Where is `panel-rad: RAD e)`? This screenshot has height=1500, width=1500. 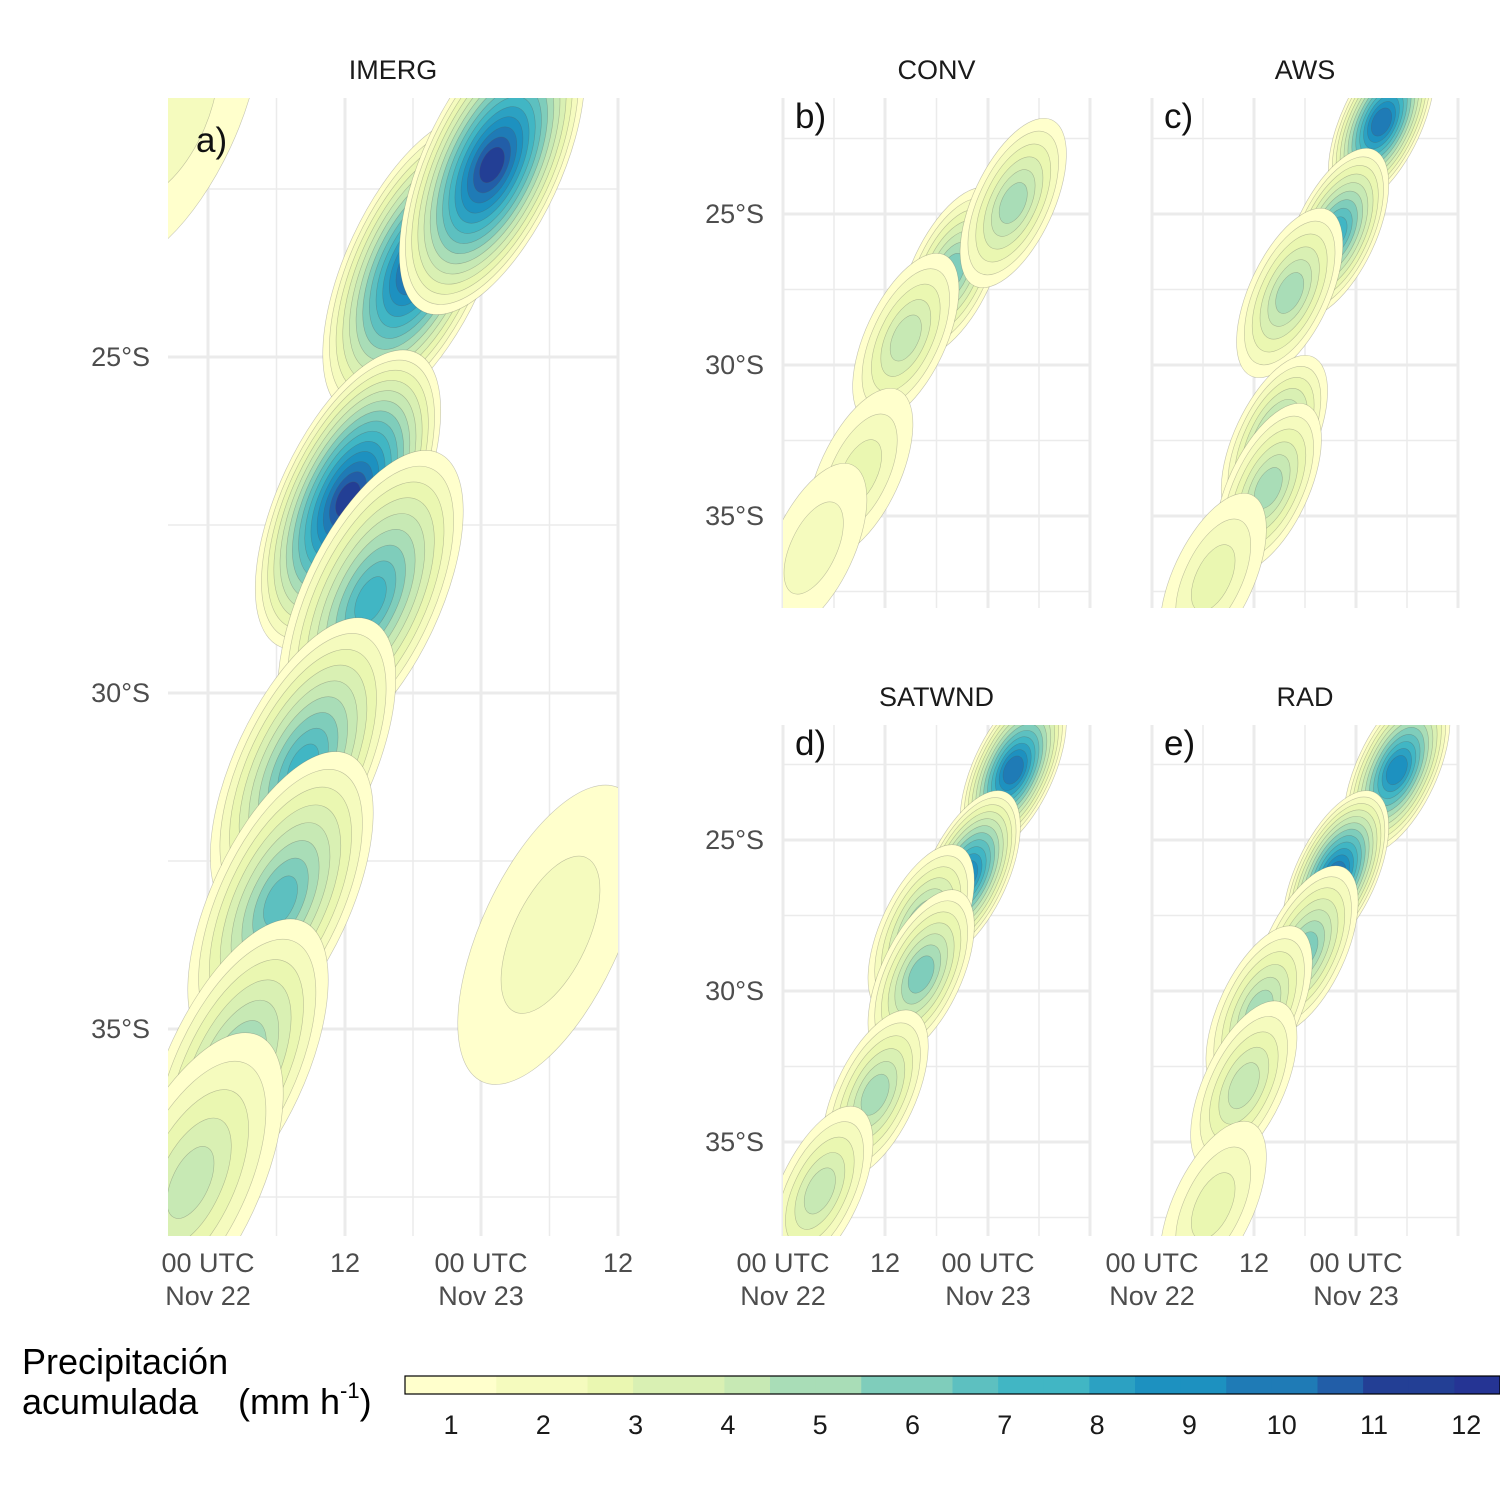
panel-rad: RAD e) is located at coordinates (1305, 959).